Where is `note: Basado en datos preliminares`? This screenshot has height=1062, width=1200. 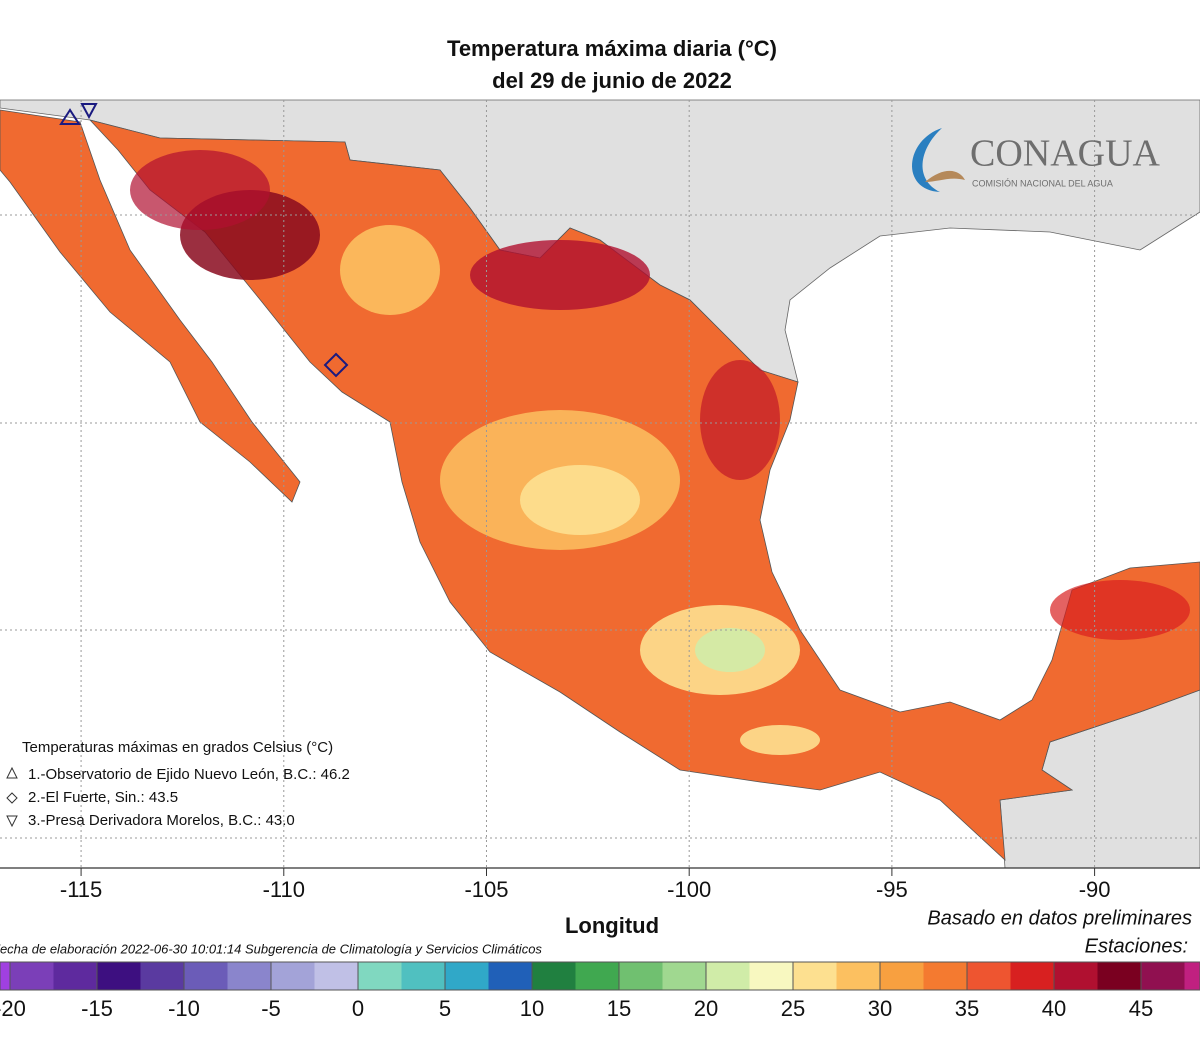
note: Basado en datos preliminares is located at coordinates (1059, 918).